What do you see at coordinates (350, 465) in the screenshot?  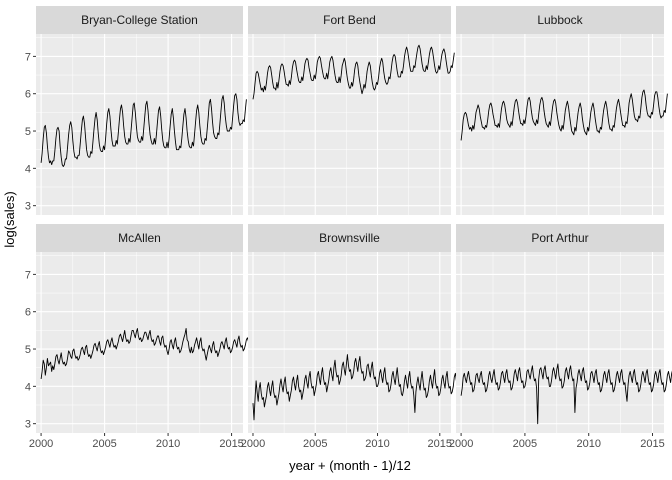 I see `x-axis-title: year + (month - 1)/12` at bounding box center [350, 465].